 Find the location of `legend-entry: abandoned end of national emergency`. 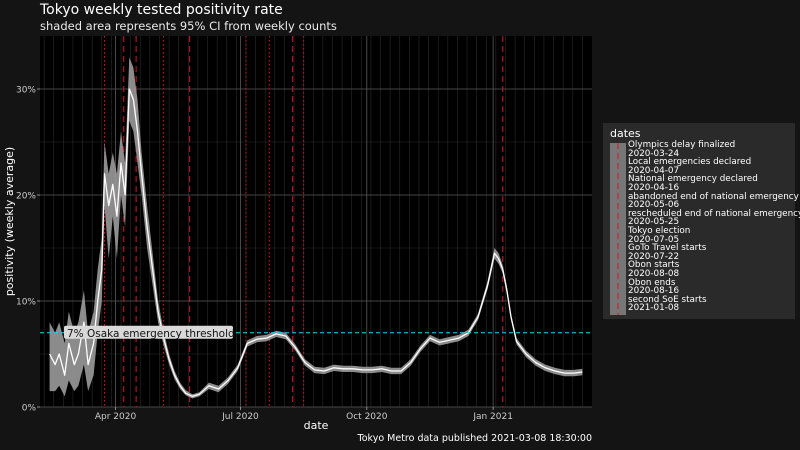

legend-entry: abandoned end of national emergency is located at coordinates (713, 196).